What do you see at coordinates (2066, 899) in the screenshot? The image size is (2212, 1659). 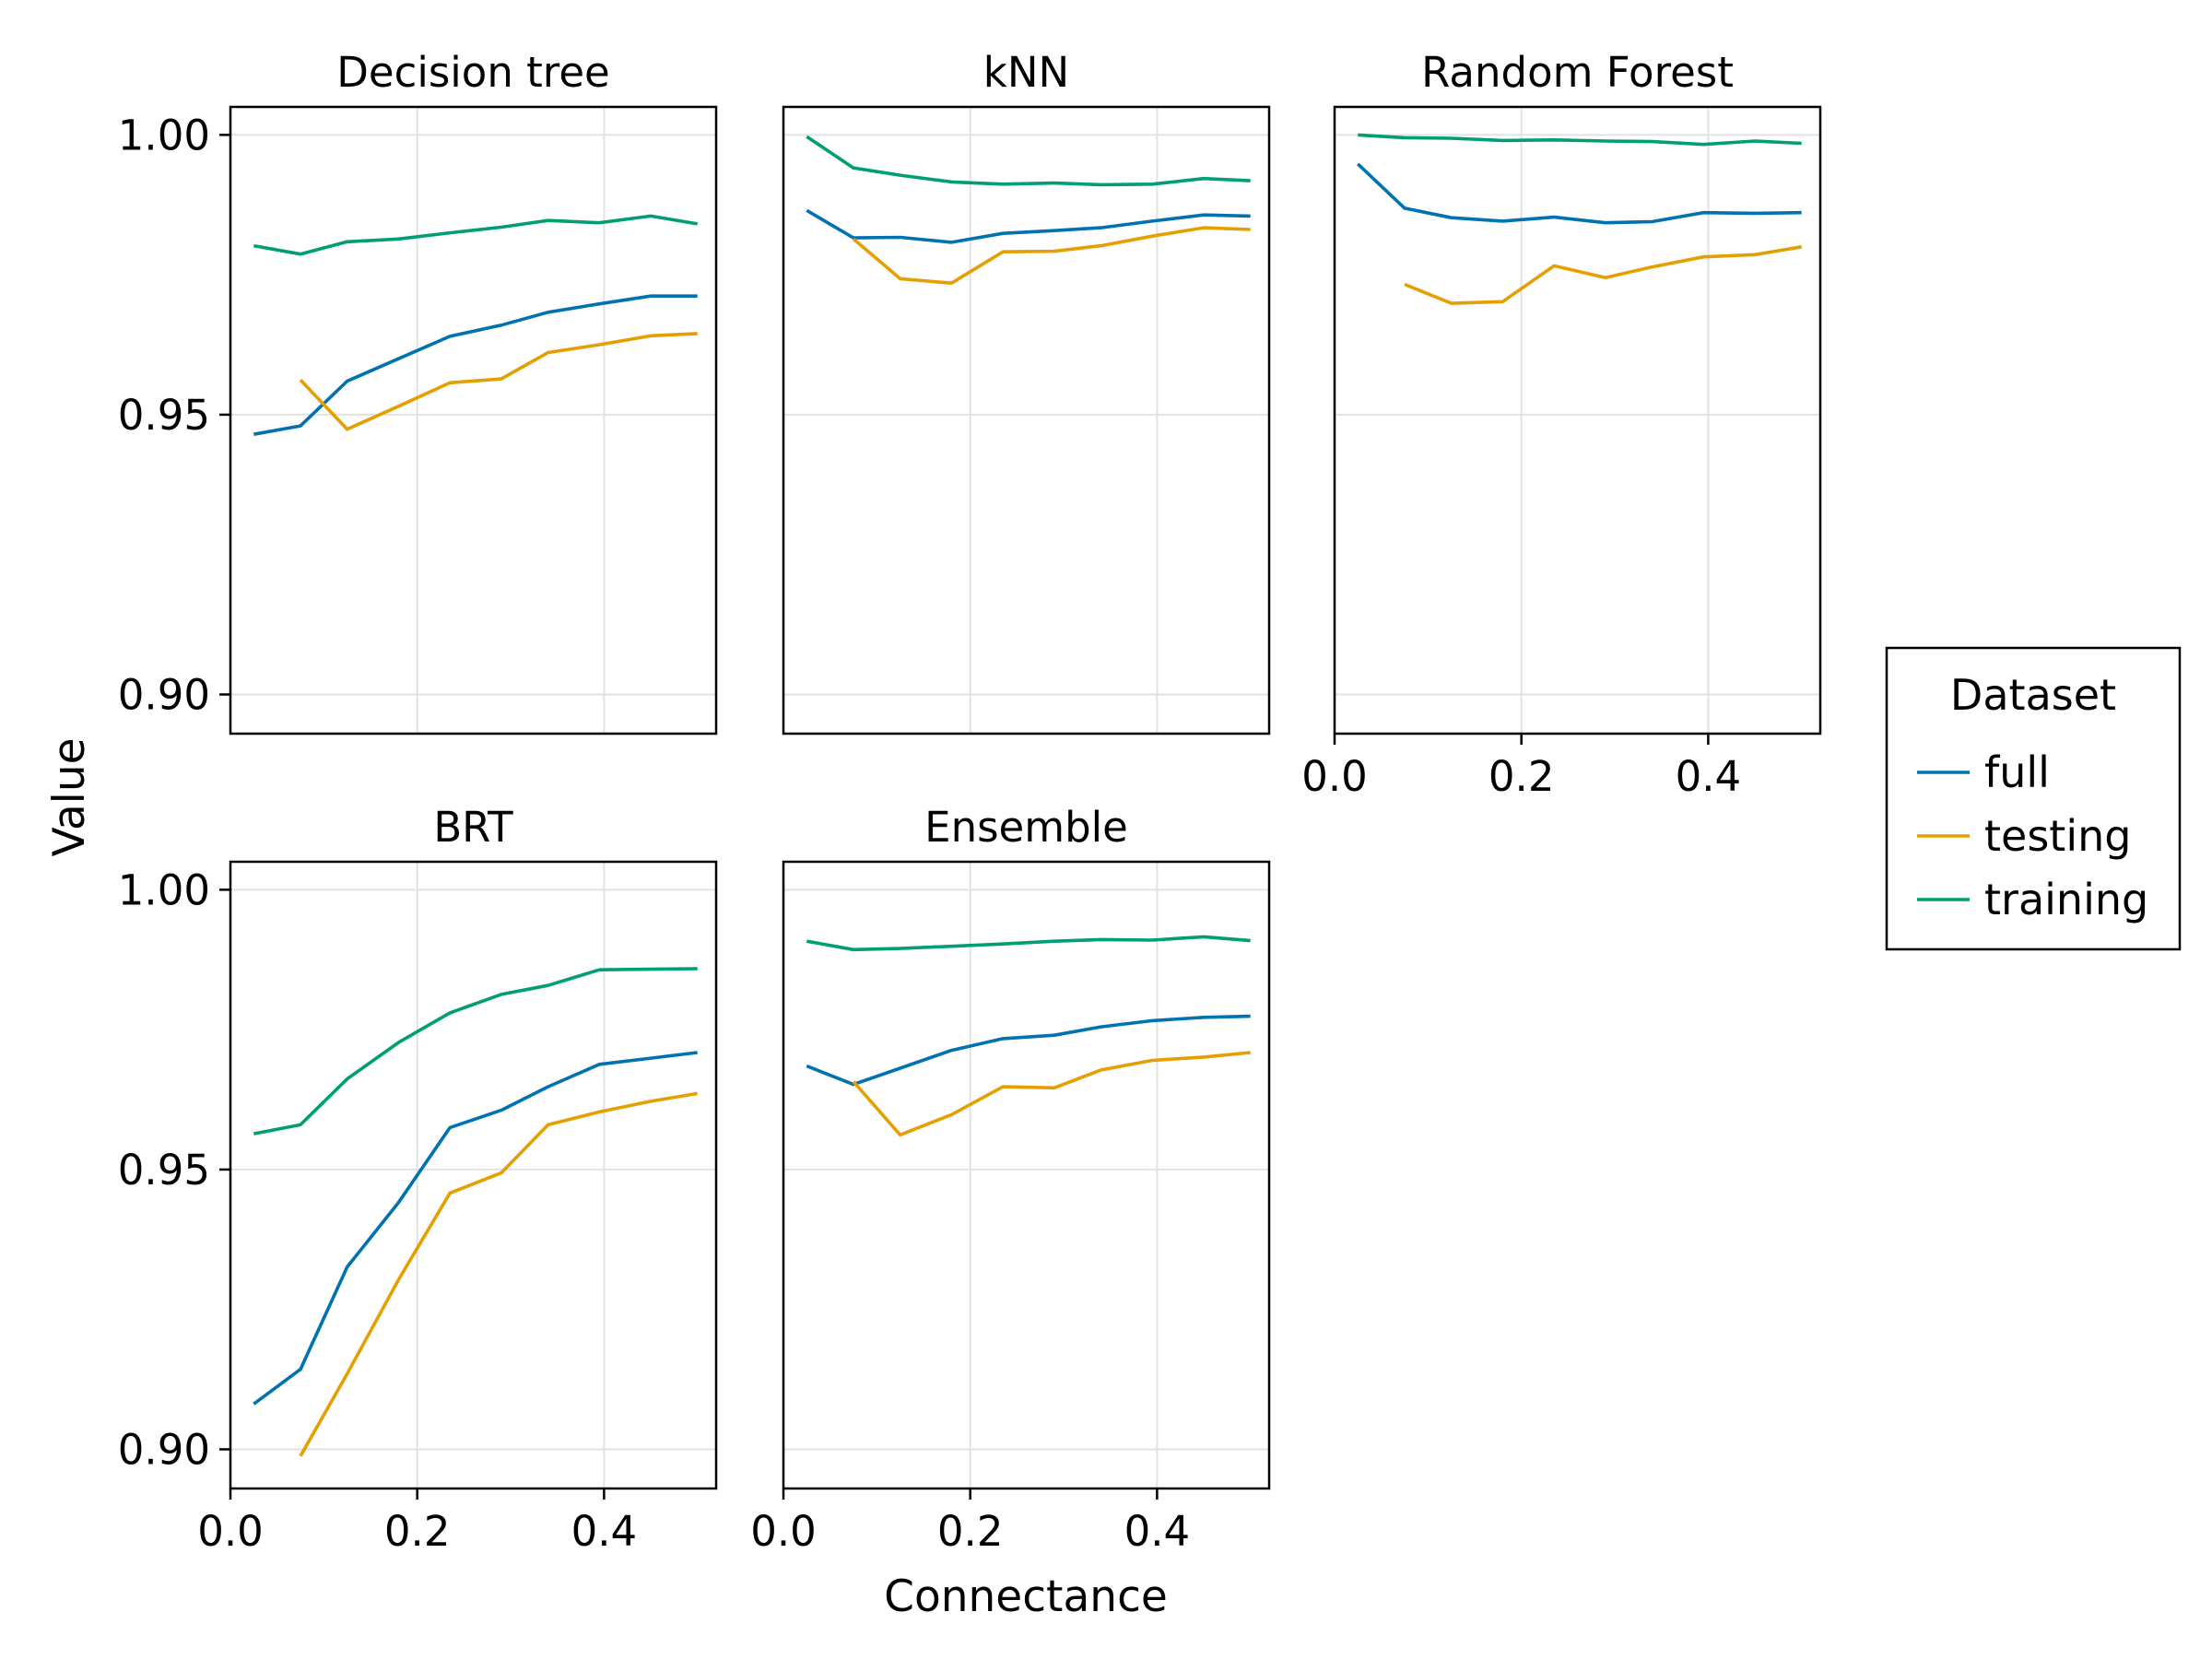 I see `legend-label: training` at bounding box center [2066, 899].